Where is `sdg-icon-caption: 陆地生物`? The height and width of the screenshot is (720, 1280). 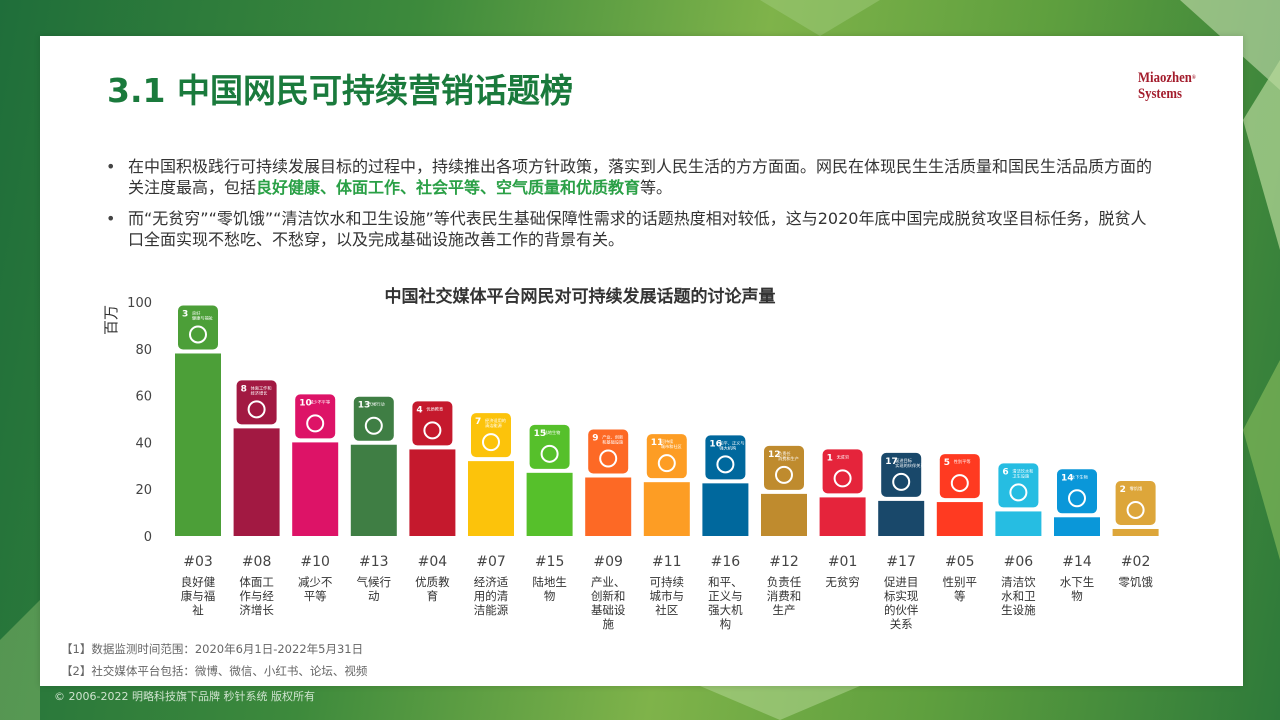
sdg-icon-caption: 陆地生物 is located at coordinates (552, 432).